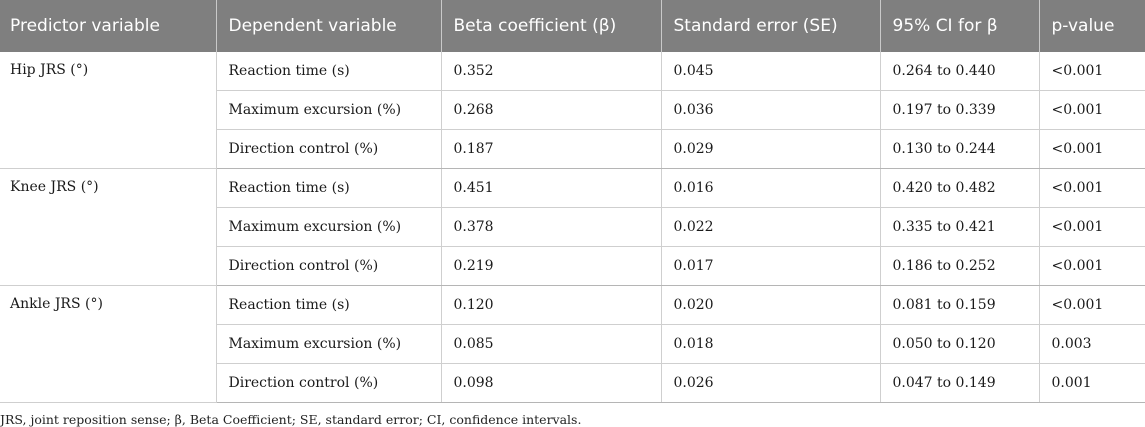 This screenshot has height=427, width=1145. What do you see at coordinates (550, 266) in the screenshot?
I see `beta-cell: 0.219` at bounding box center [550, 266].